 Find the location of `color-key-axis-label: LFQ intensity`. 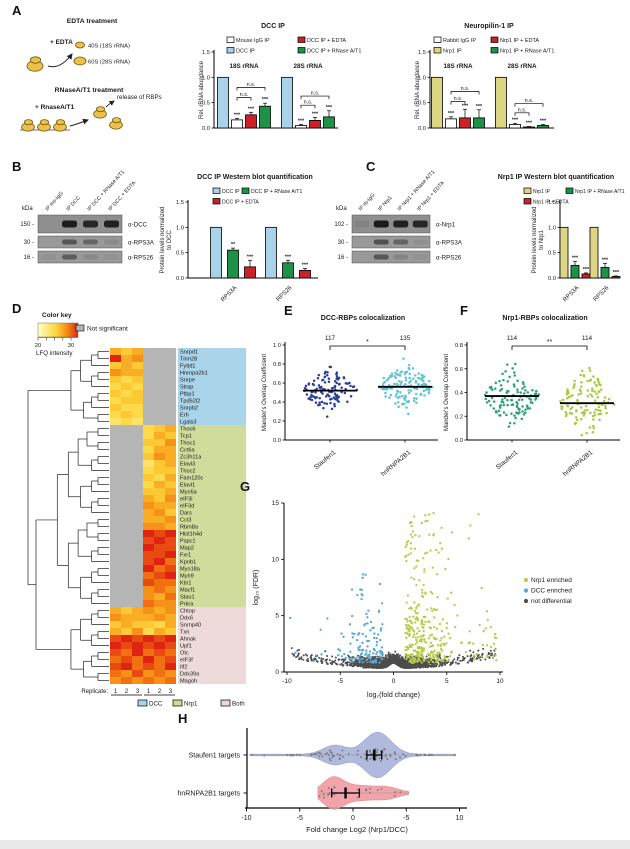

color-key-axis-label: LFQ intensity is located at coordinates (54, 353).